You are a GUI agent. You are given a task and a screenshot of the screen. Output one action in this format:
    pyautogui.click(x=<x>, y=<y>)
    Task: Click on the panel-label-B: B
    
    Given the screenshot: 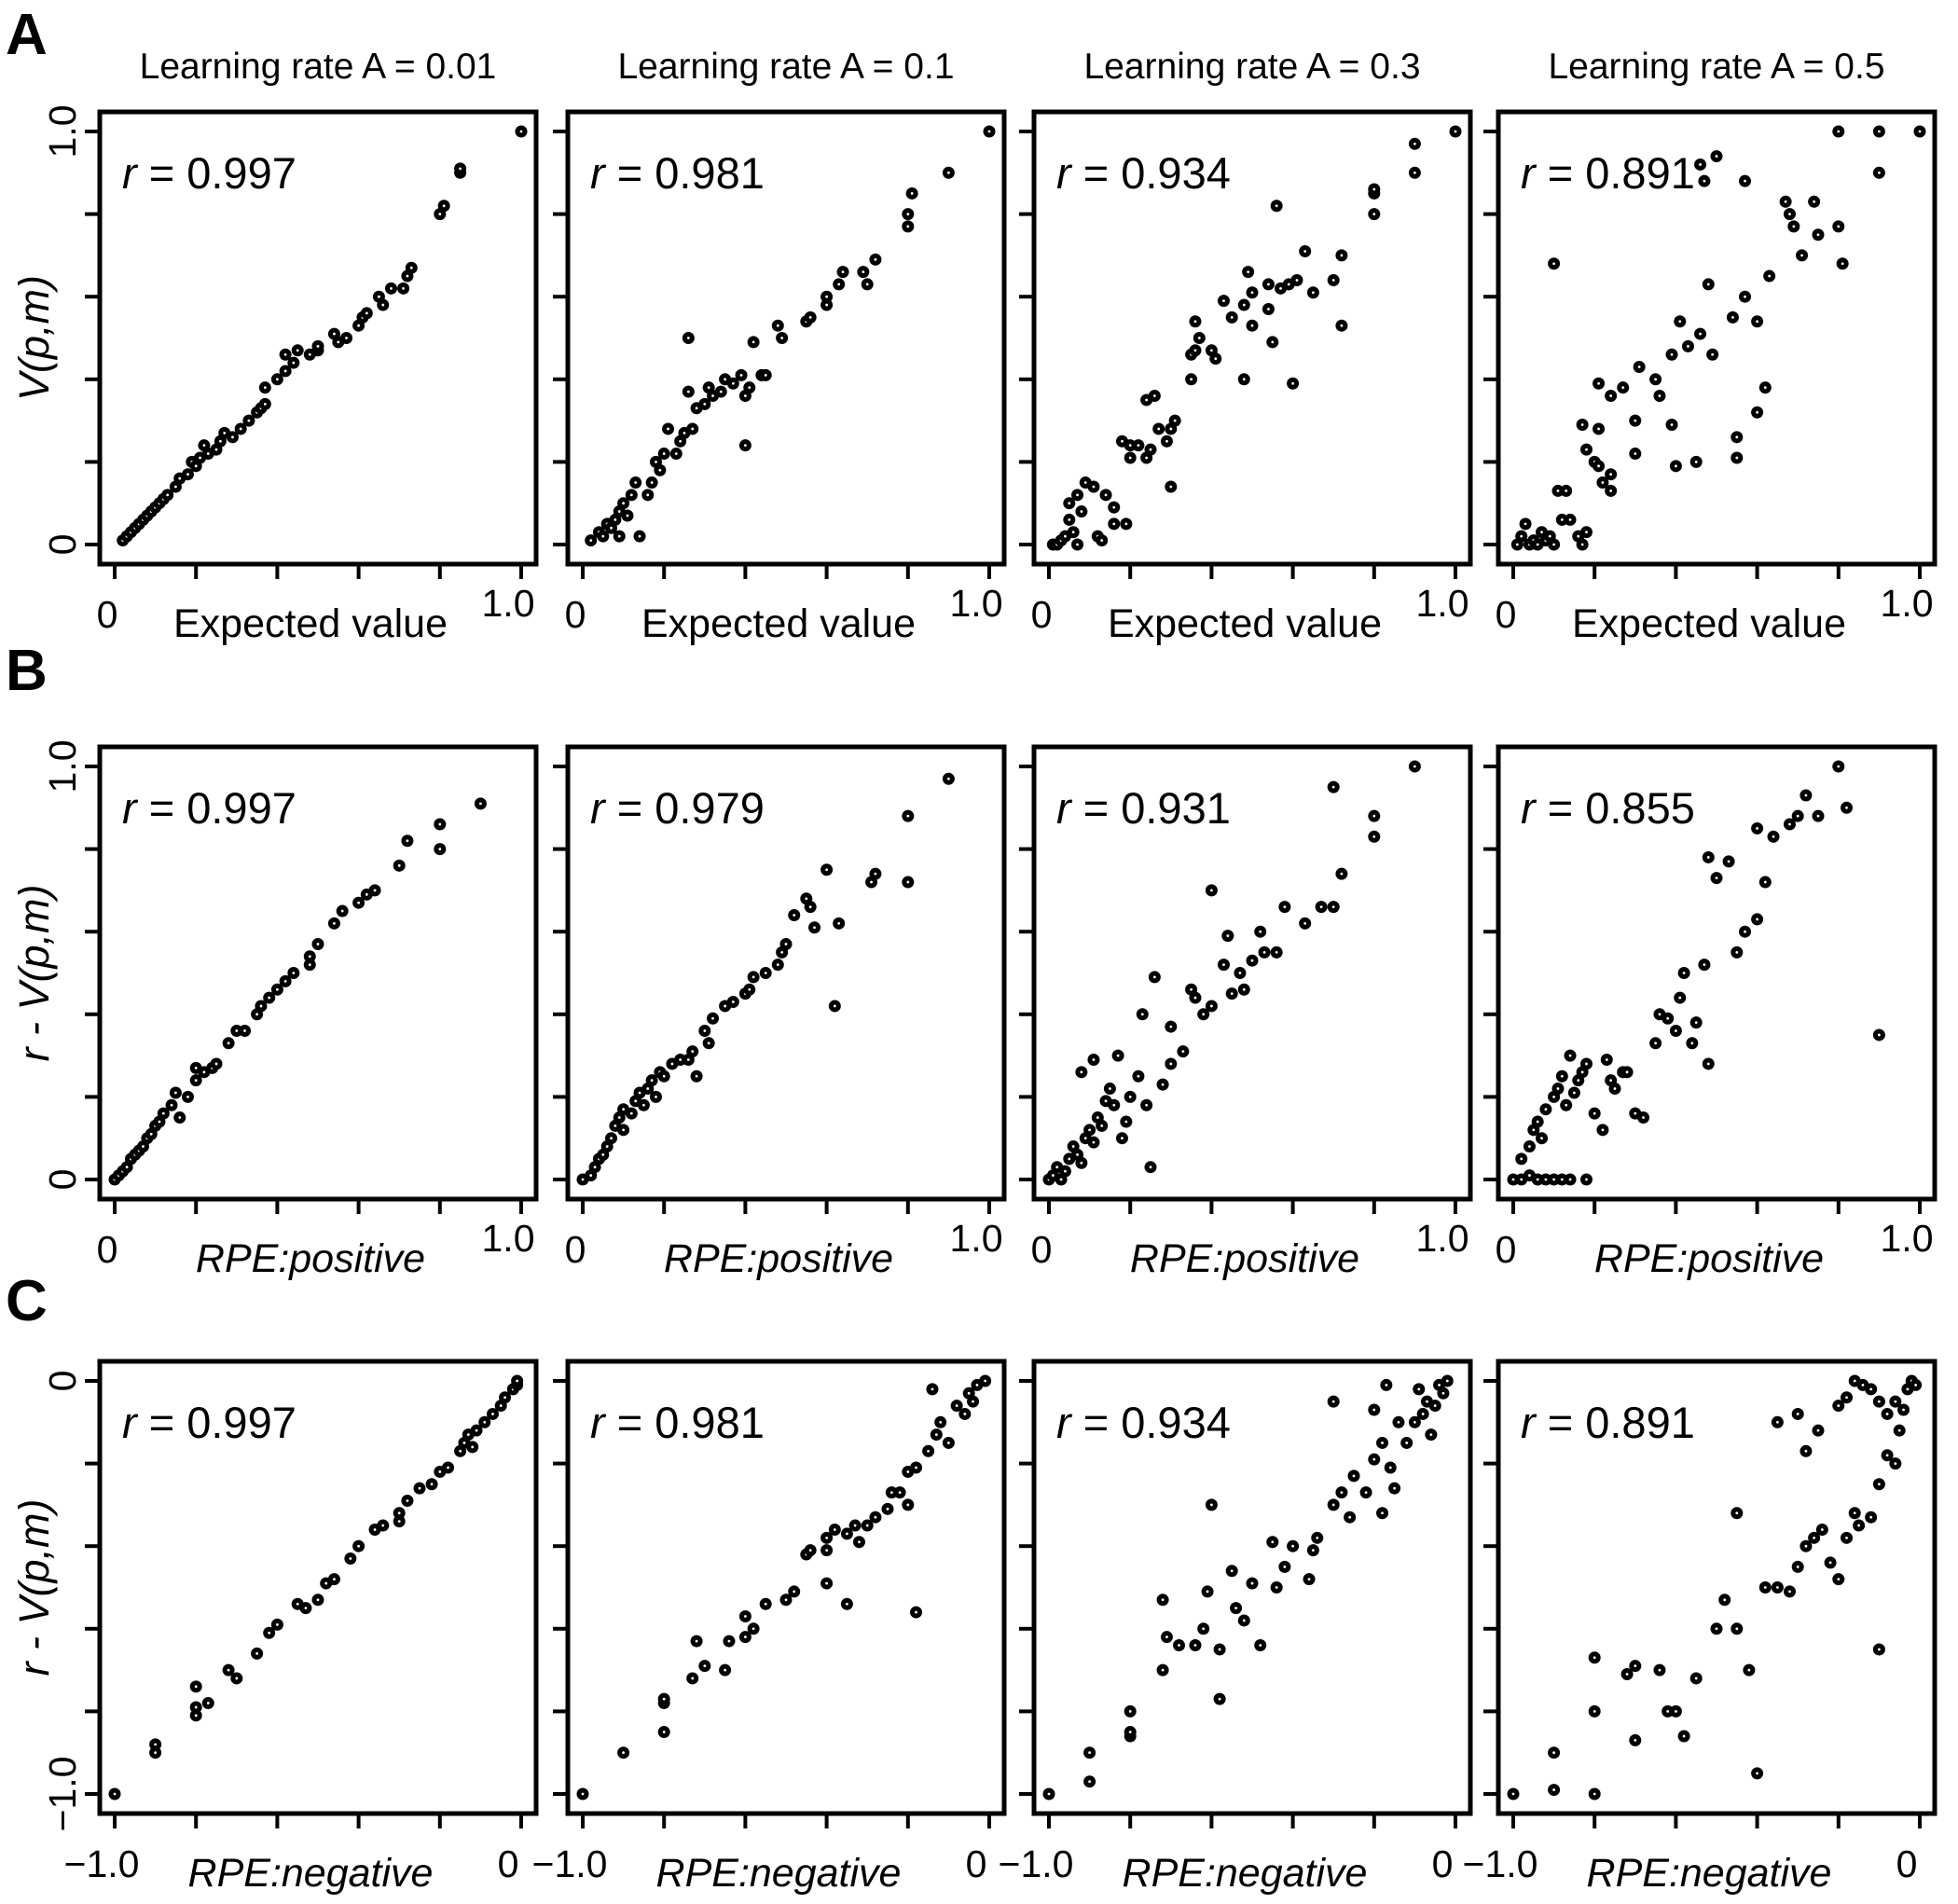 What is the action you would take?
    pyautogui.click(x=27, y=671)
    